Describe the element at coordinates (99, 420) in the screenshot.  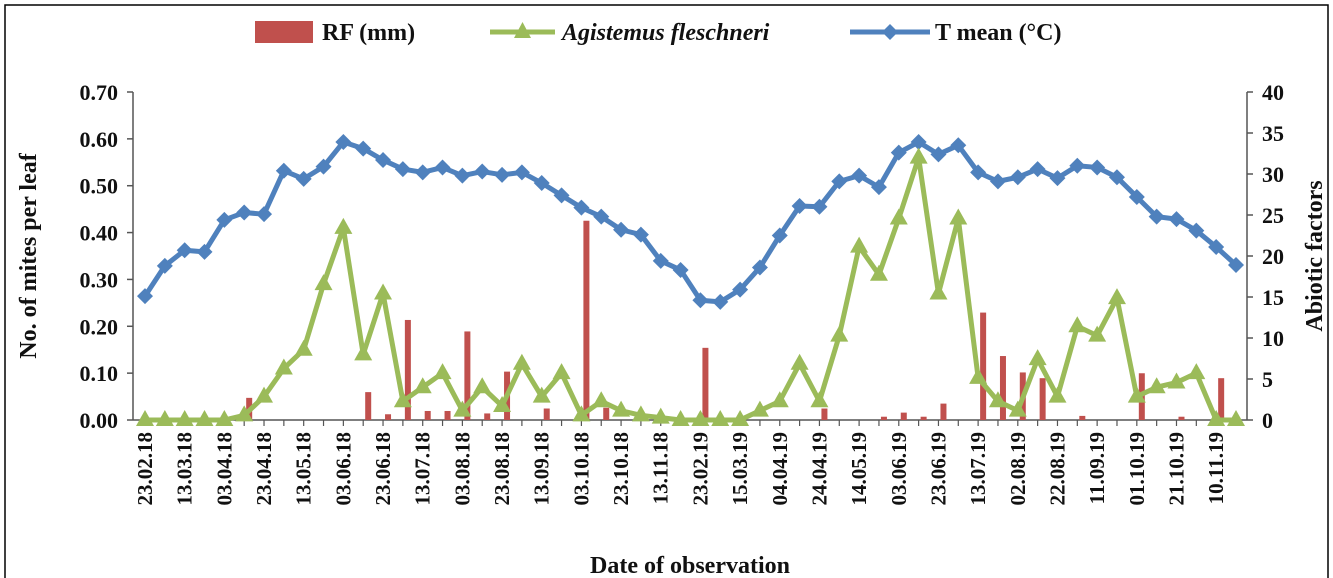
I see `y-left-tick-label: 0.00` at that location.